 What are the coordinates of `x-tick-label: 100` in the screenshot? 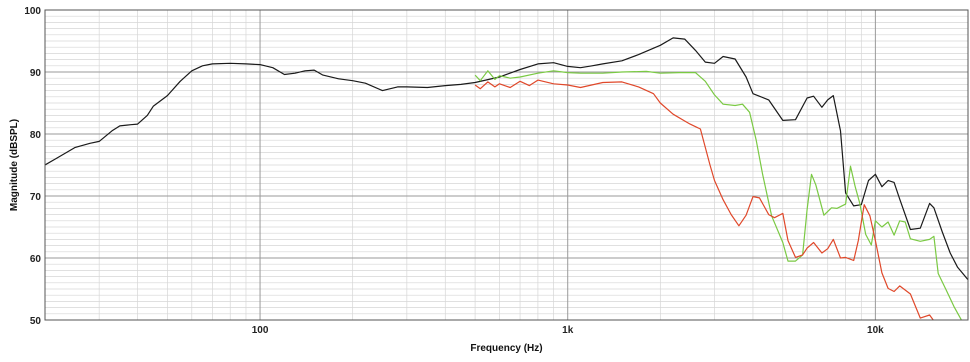 It's located at (260, 330).